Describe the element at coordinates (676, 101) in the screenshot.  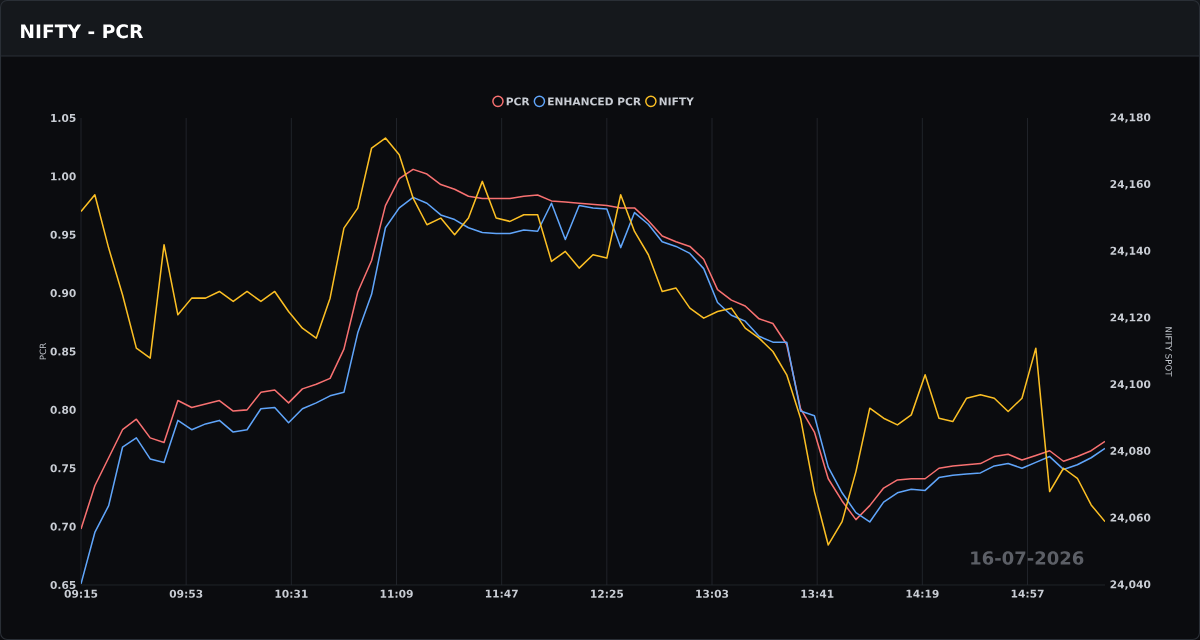
I see `legend-label: NIFTY` at that location.